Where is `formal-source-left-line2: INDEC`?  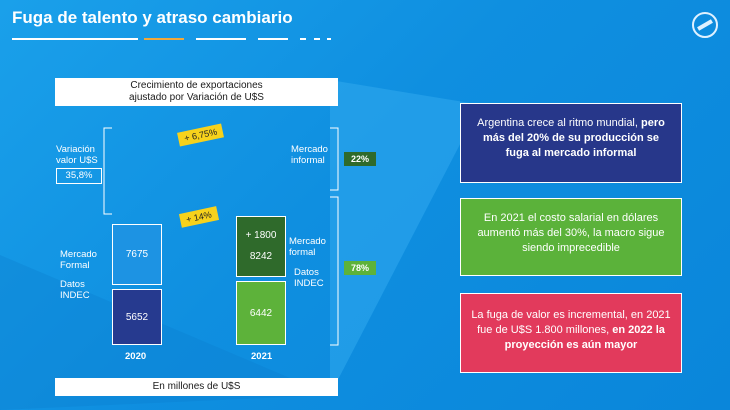
formal-source-left-line2: INDEC is located at coordinates (75, 295).